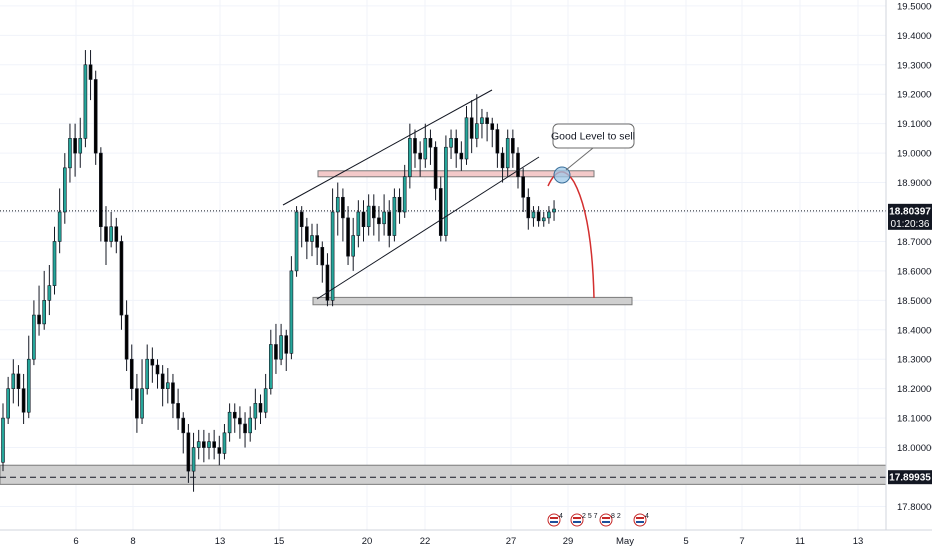 The height and width of the screenshot is (550, 932). What do you see at coordinates (593, 147) in the screenshot?
I see `sell-callout: Good Level to sell` at bounding box center [593, 147].